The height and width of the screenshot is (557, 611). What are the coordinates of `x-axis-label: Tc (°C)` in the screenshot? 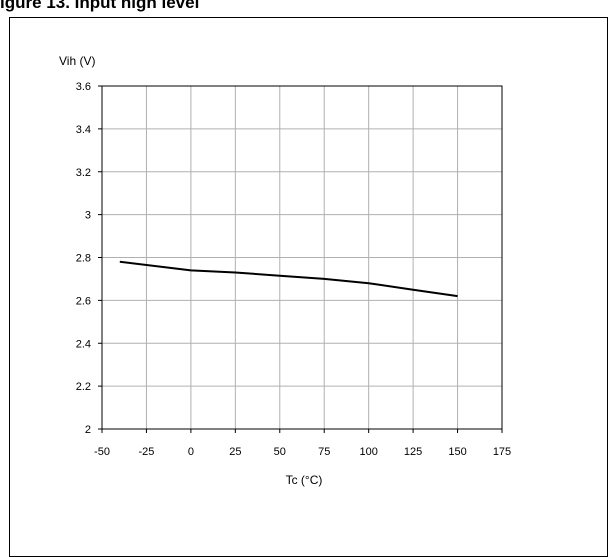 It's located at (304, 480).